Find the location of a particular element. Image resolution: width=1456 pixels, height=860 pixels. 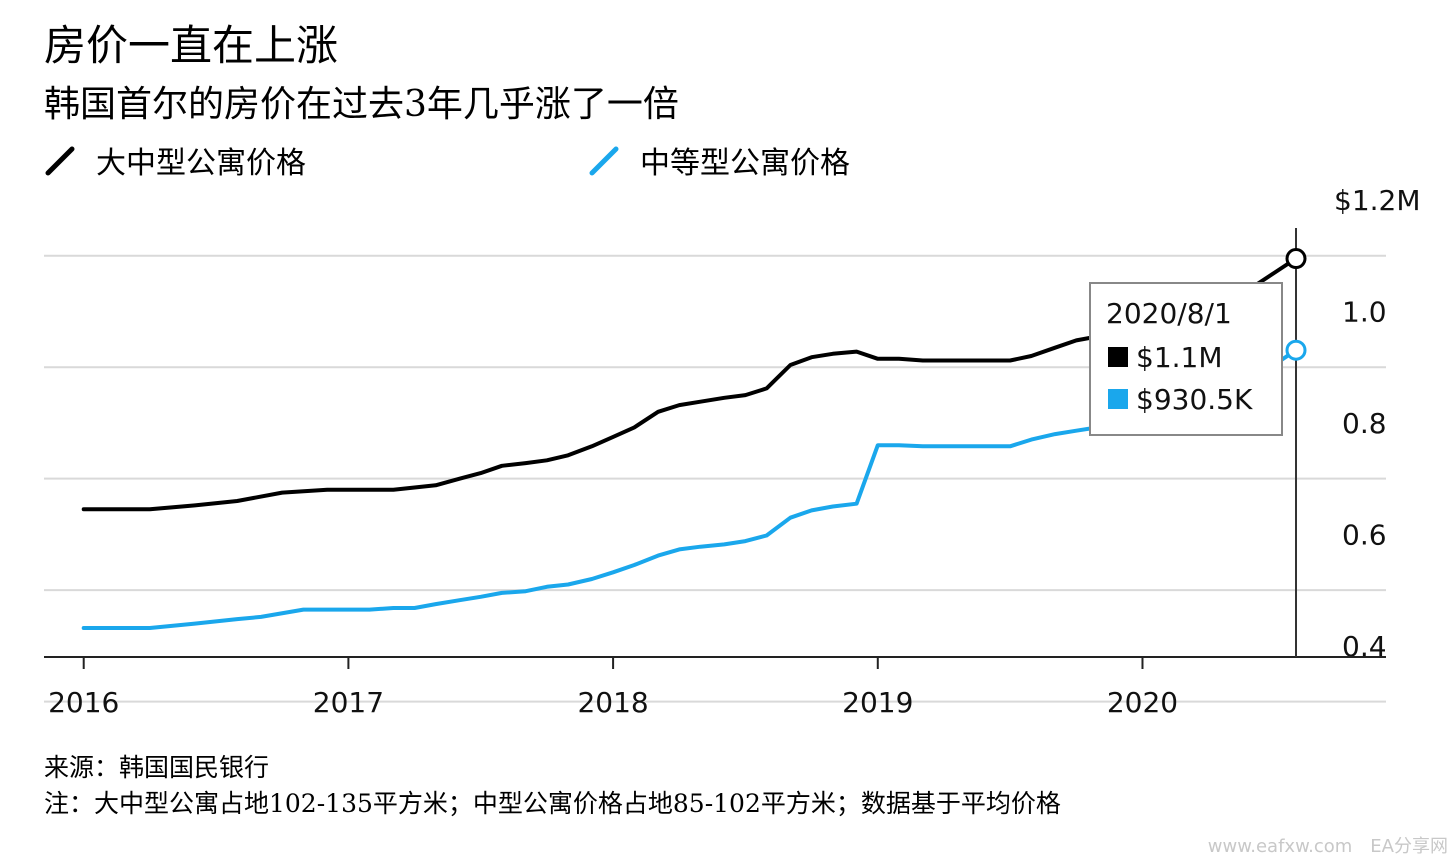

x-tick-label: 2017 is located at coordinates (348, 702).